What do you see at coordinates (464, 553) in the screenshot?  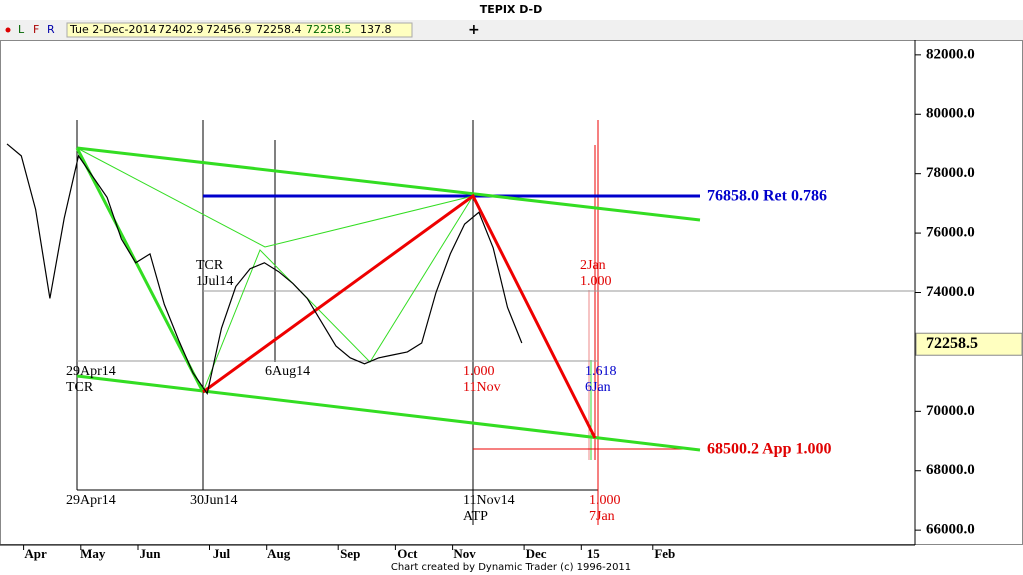 I see `x-tick-label: Nov` at bounding box center [464, 553].